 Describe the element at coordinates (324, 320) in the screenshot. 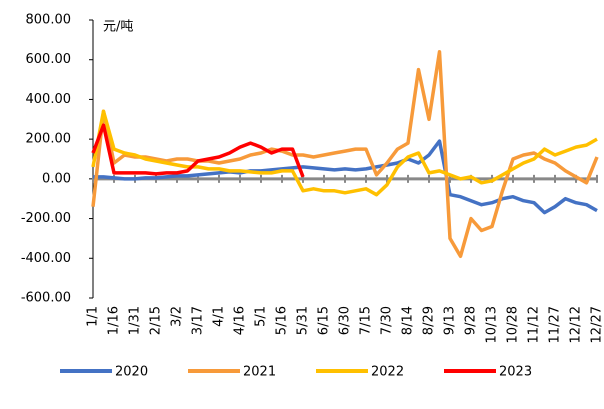

I see `x-tick-label: 6/15` at that location.